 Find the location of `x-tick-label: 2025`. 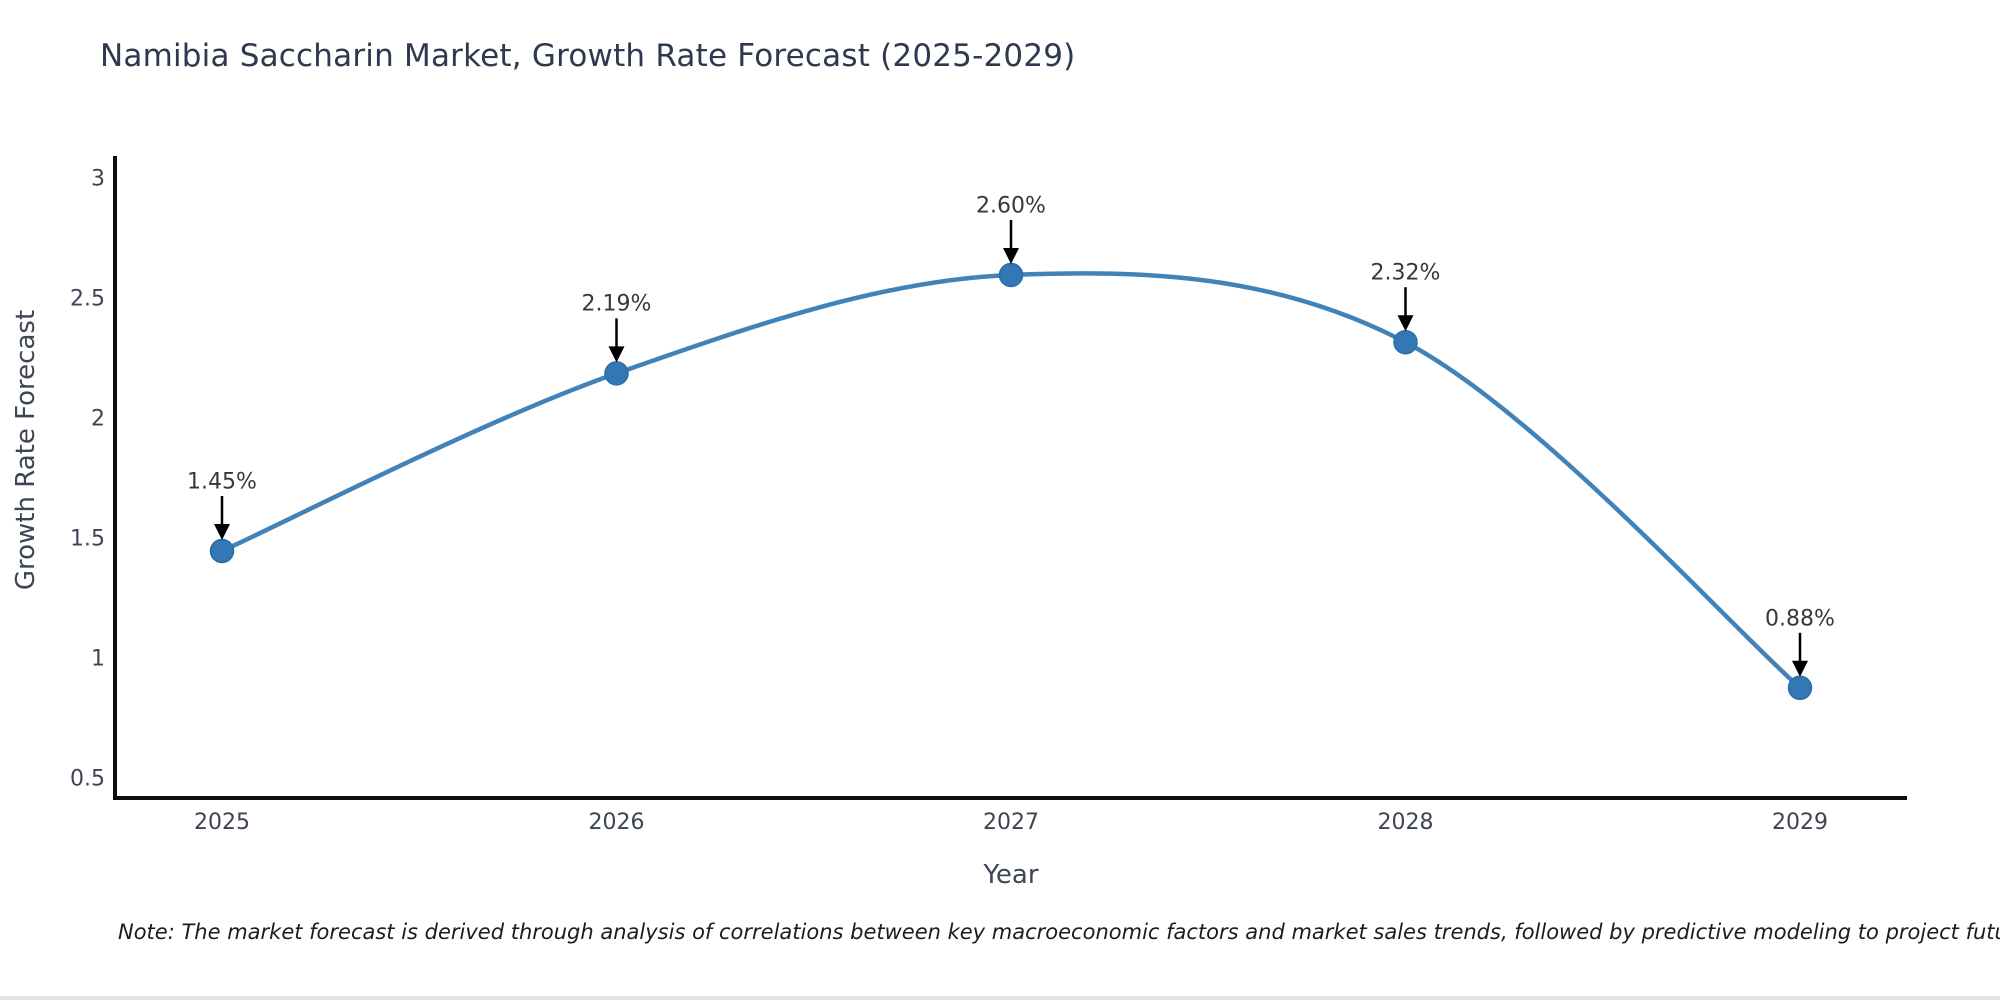

x-tick-label: 2025 is located at coordinates (222, 822).